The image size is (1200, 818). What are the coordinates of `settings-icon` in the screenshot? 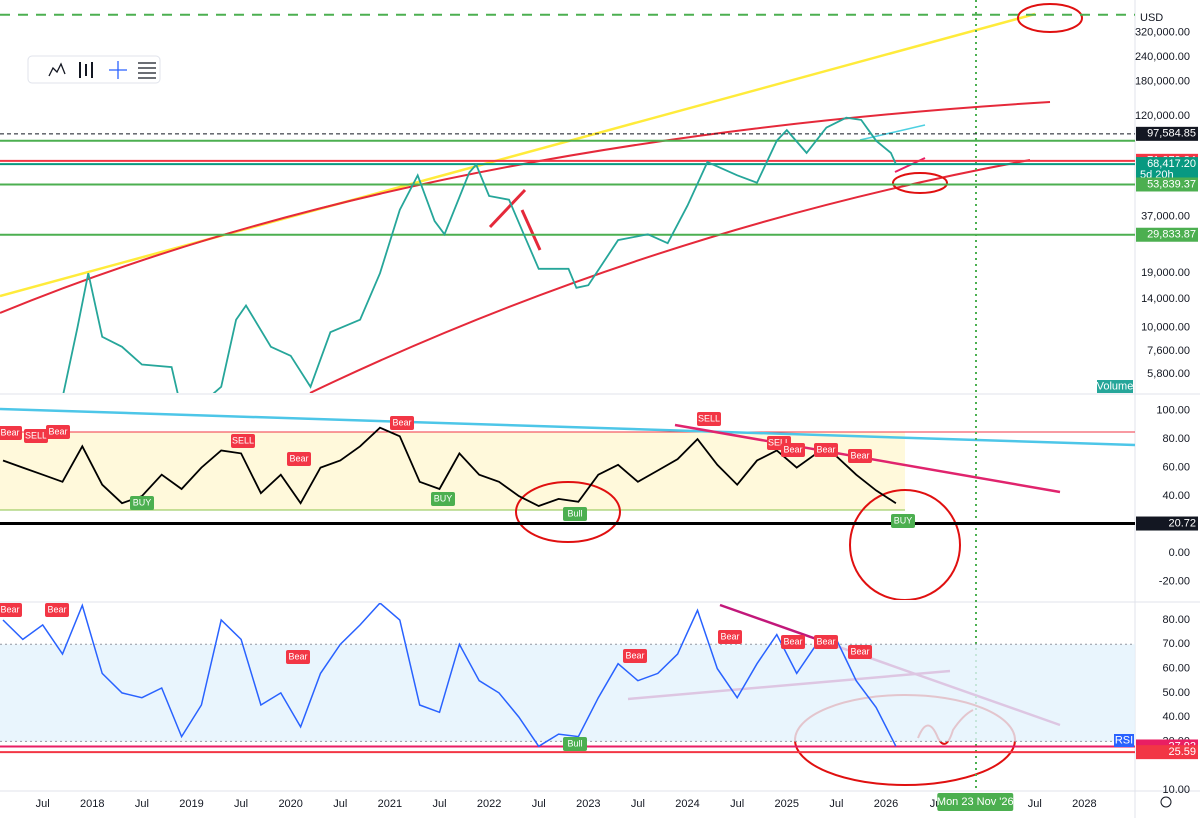 It's located at (1166, 802).